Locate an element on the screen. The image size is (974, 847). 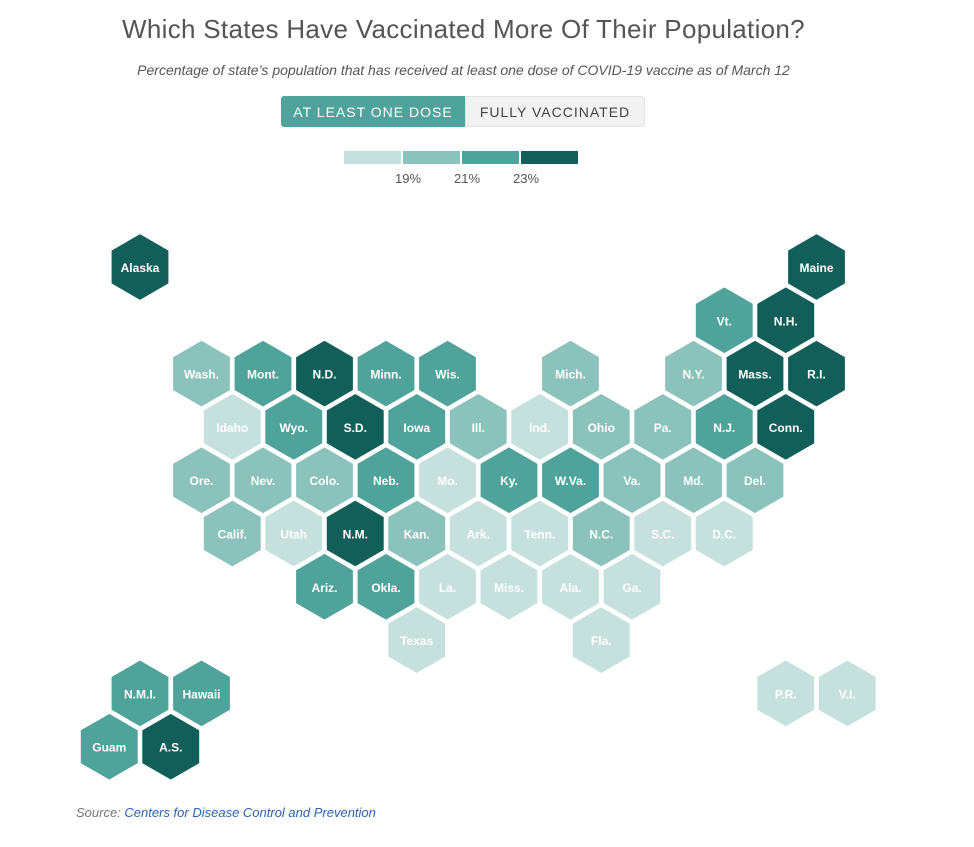
hex-shape-texas is located at coordinates (417, 640).